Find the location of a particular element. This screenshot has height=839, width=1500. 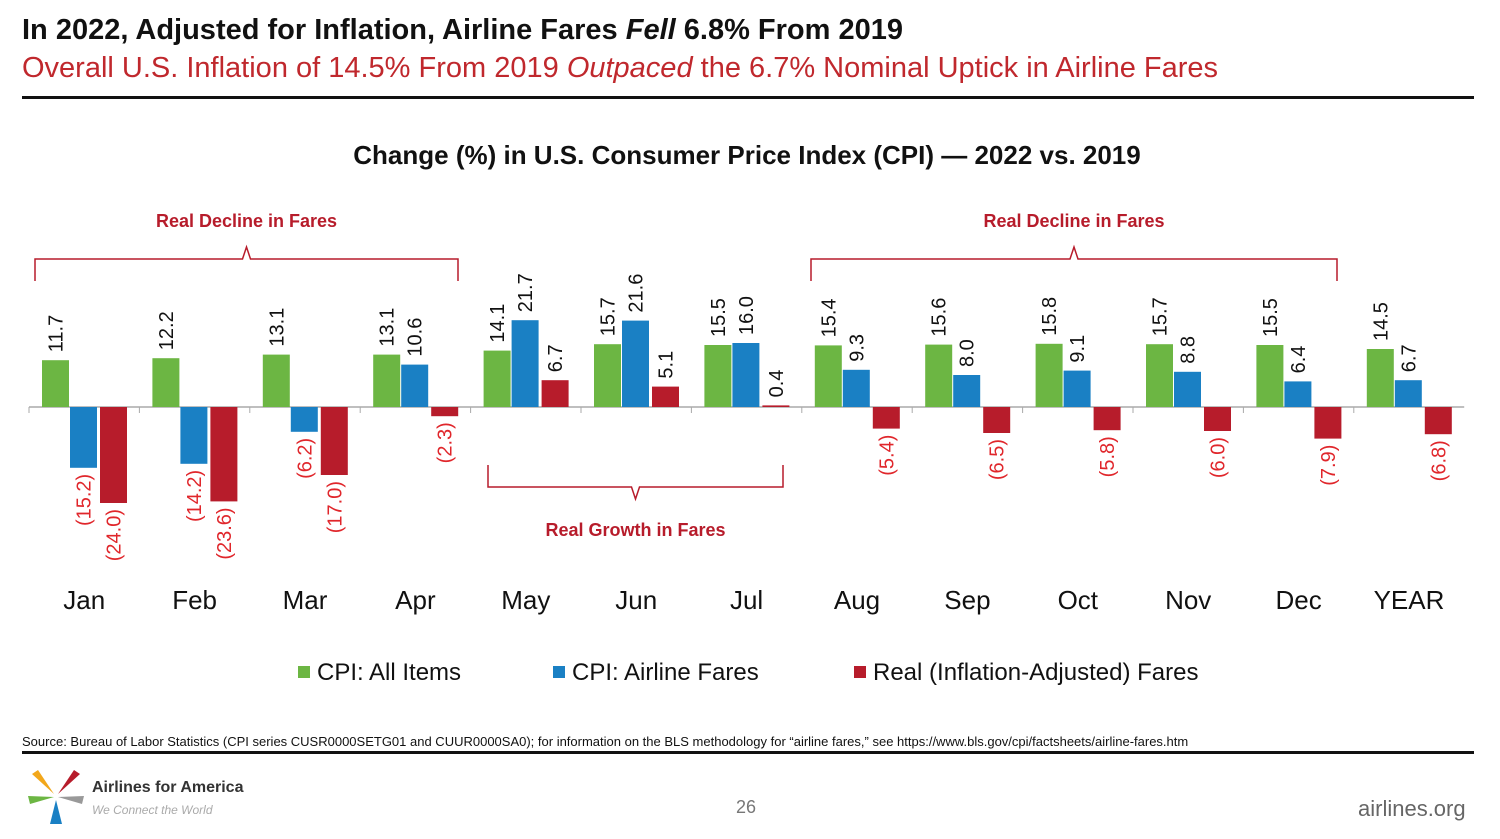

data-label: (6.8) is located at coordinates (1439, 460).